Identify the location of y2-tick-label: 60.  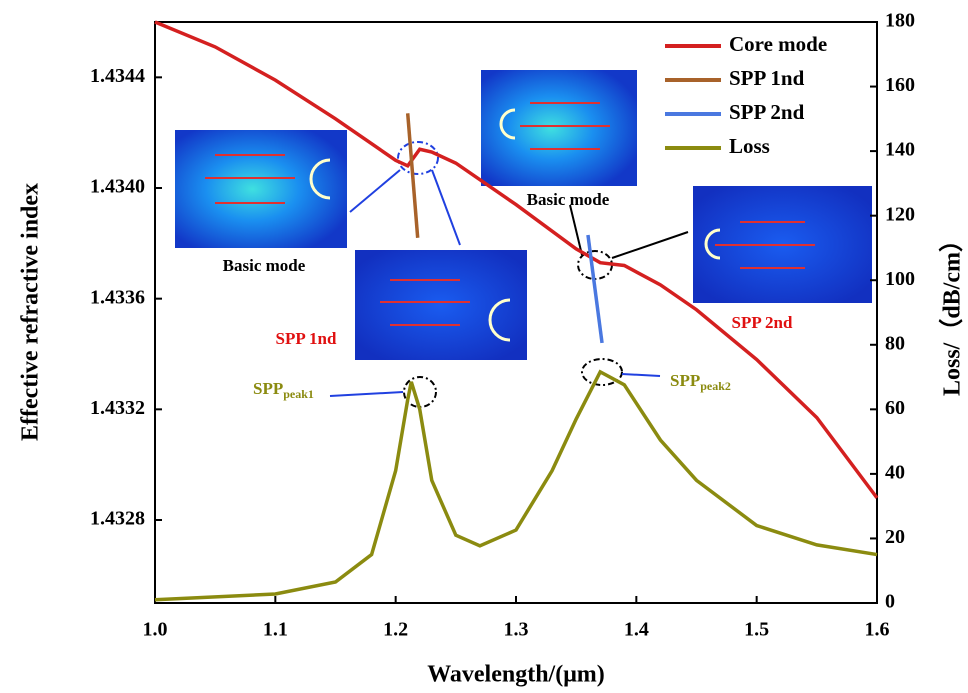
(895, 408).